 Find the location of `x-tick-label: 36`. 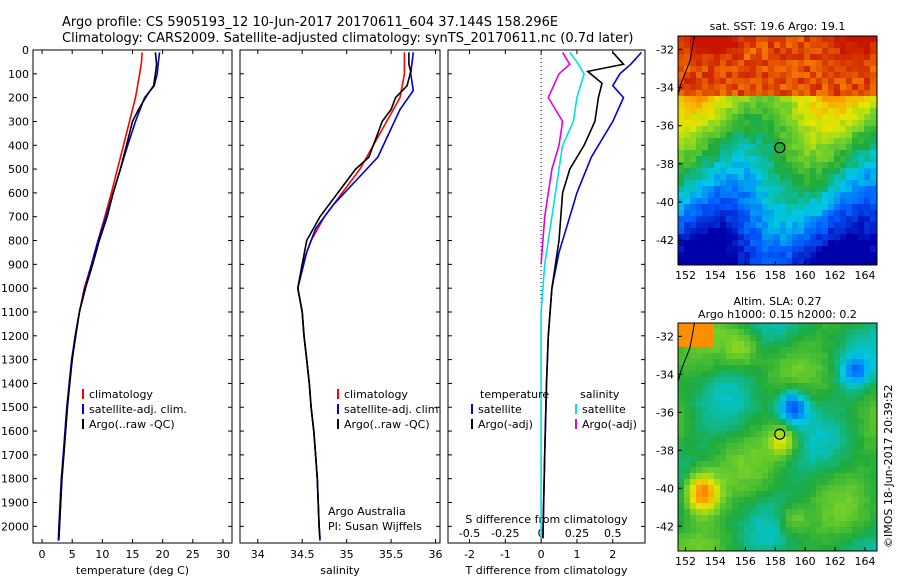

x-tick-label: 36 is located at coordinates (436, 554).